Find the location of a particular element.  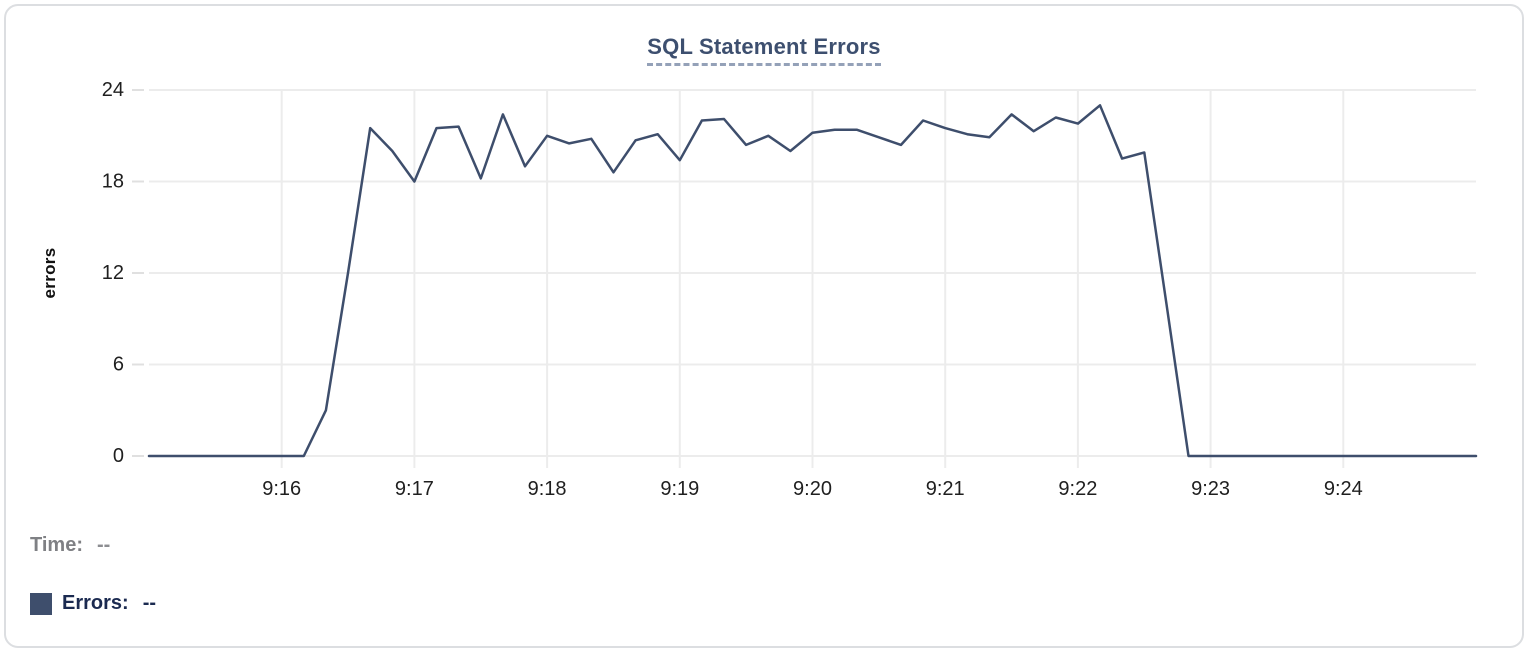

svg-text: 0 is located at coordinates (118, 456).